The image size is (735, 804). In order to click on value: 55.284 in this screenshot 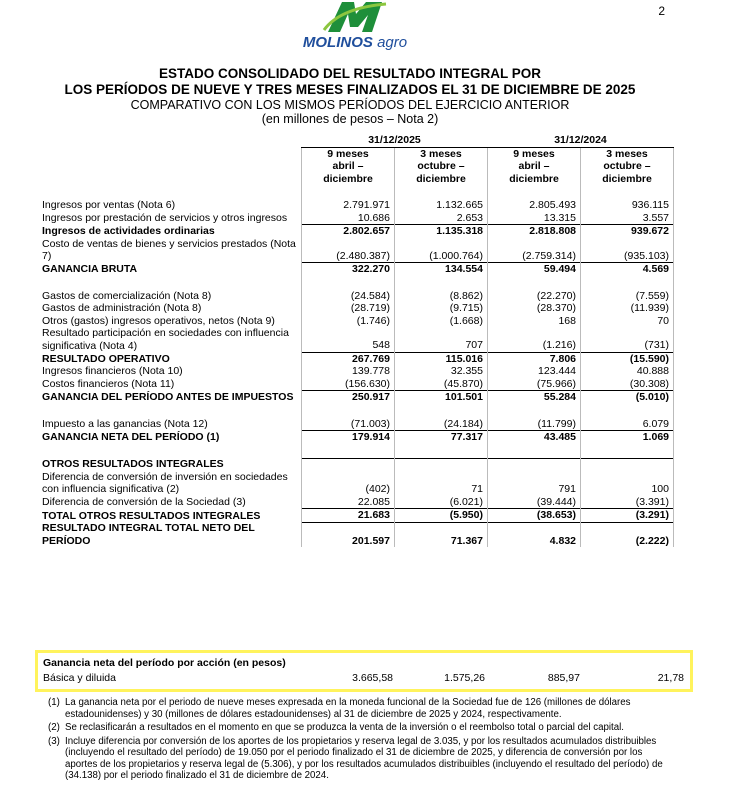, I will do `click(534, 397)`.